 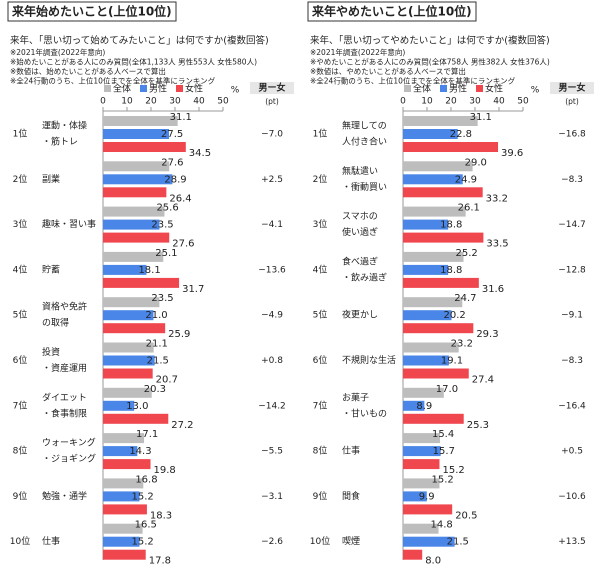 I want to click on rank: 9位, so click(x=20, y=496).